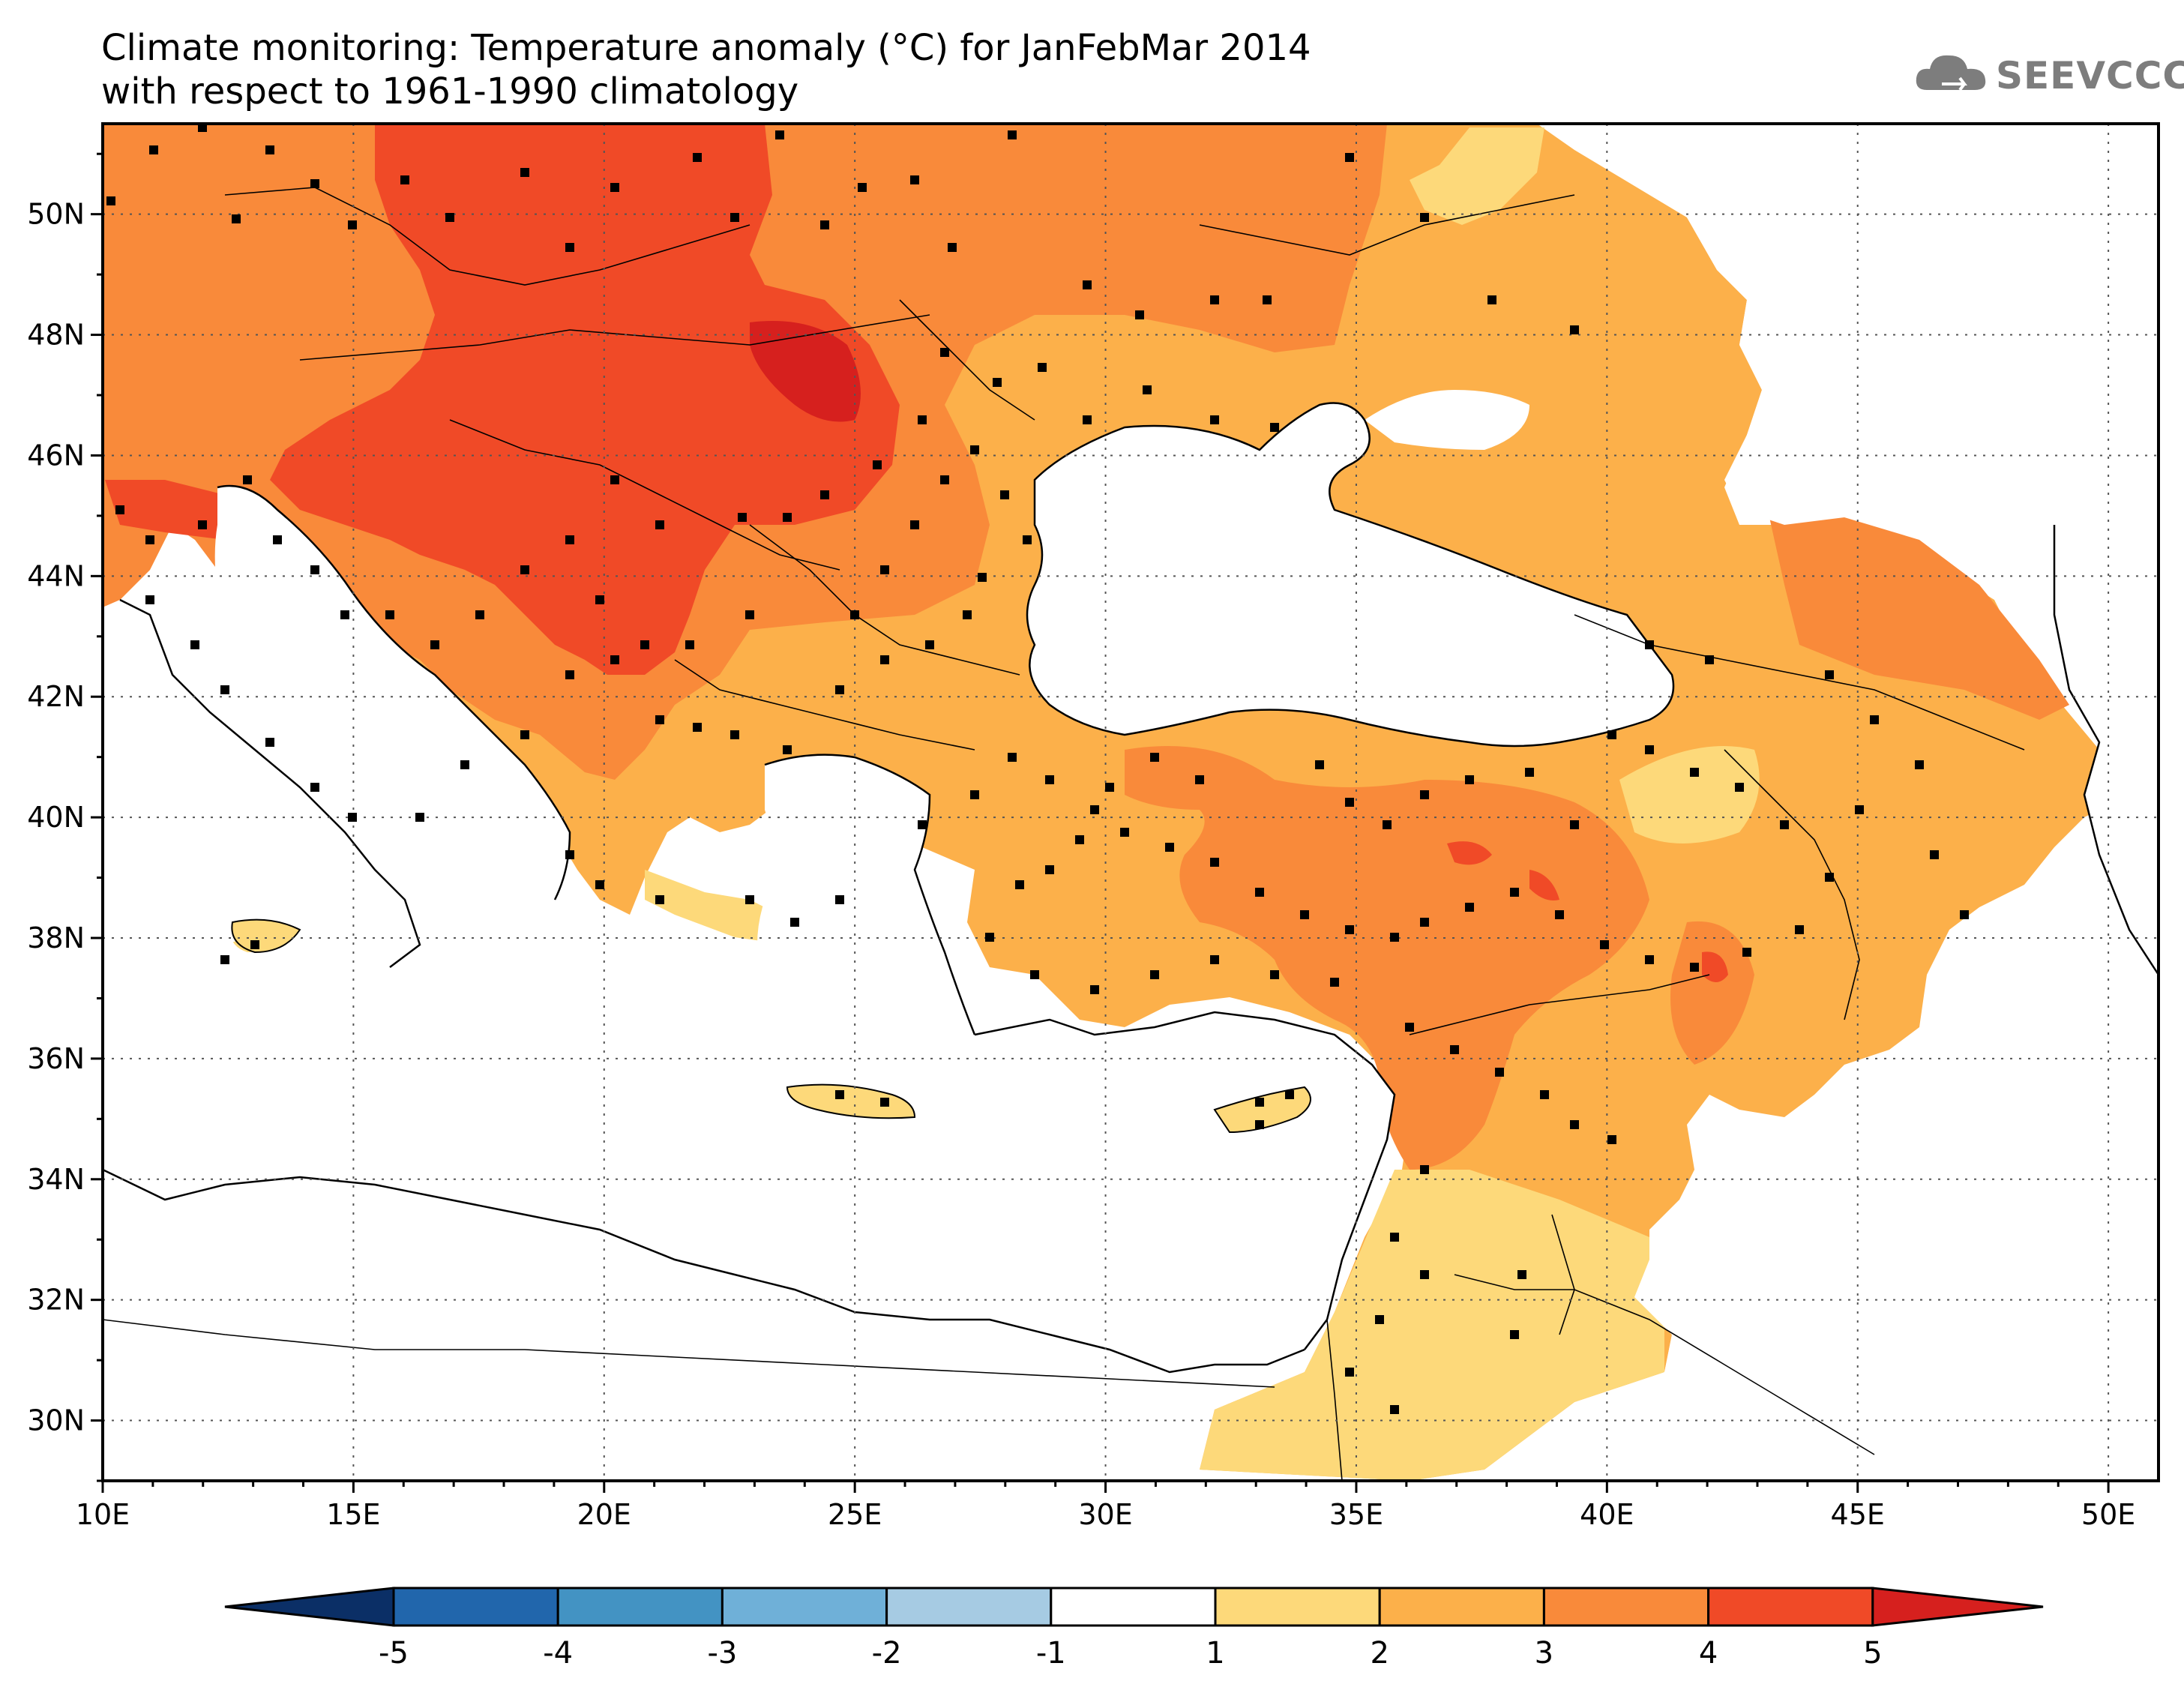  Describe the element at coordinates (558, 1653) in the screenshot. I see `colorbar-level-label: -4` at that location.